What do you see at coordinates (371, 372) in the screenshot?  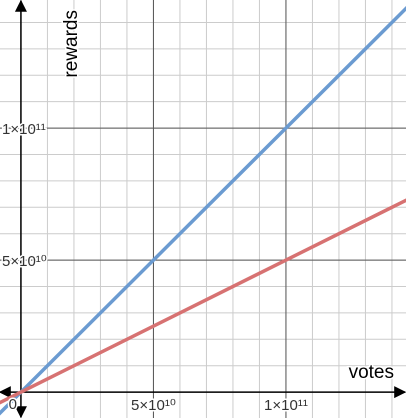 I see `x-axis-title: votes` at bounding box center [371, 372].